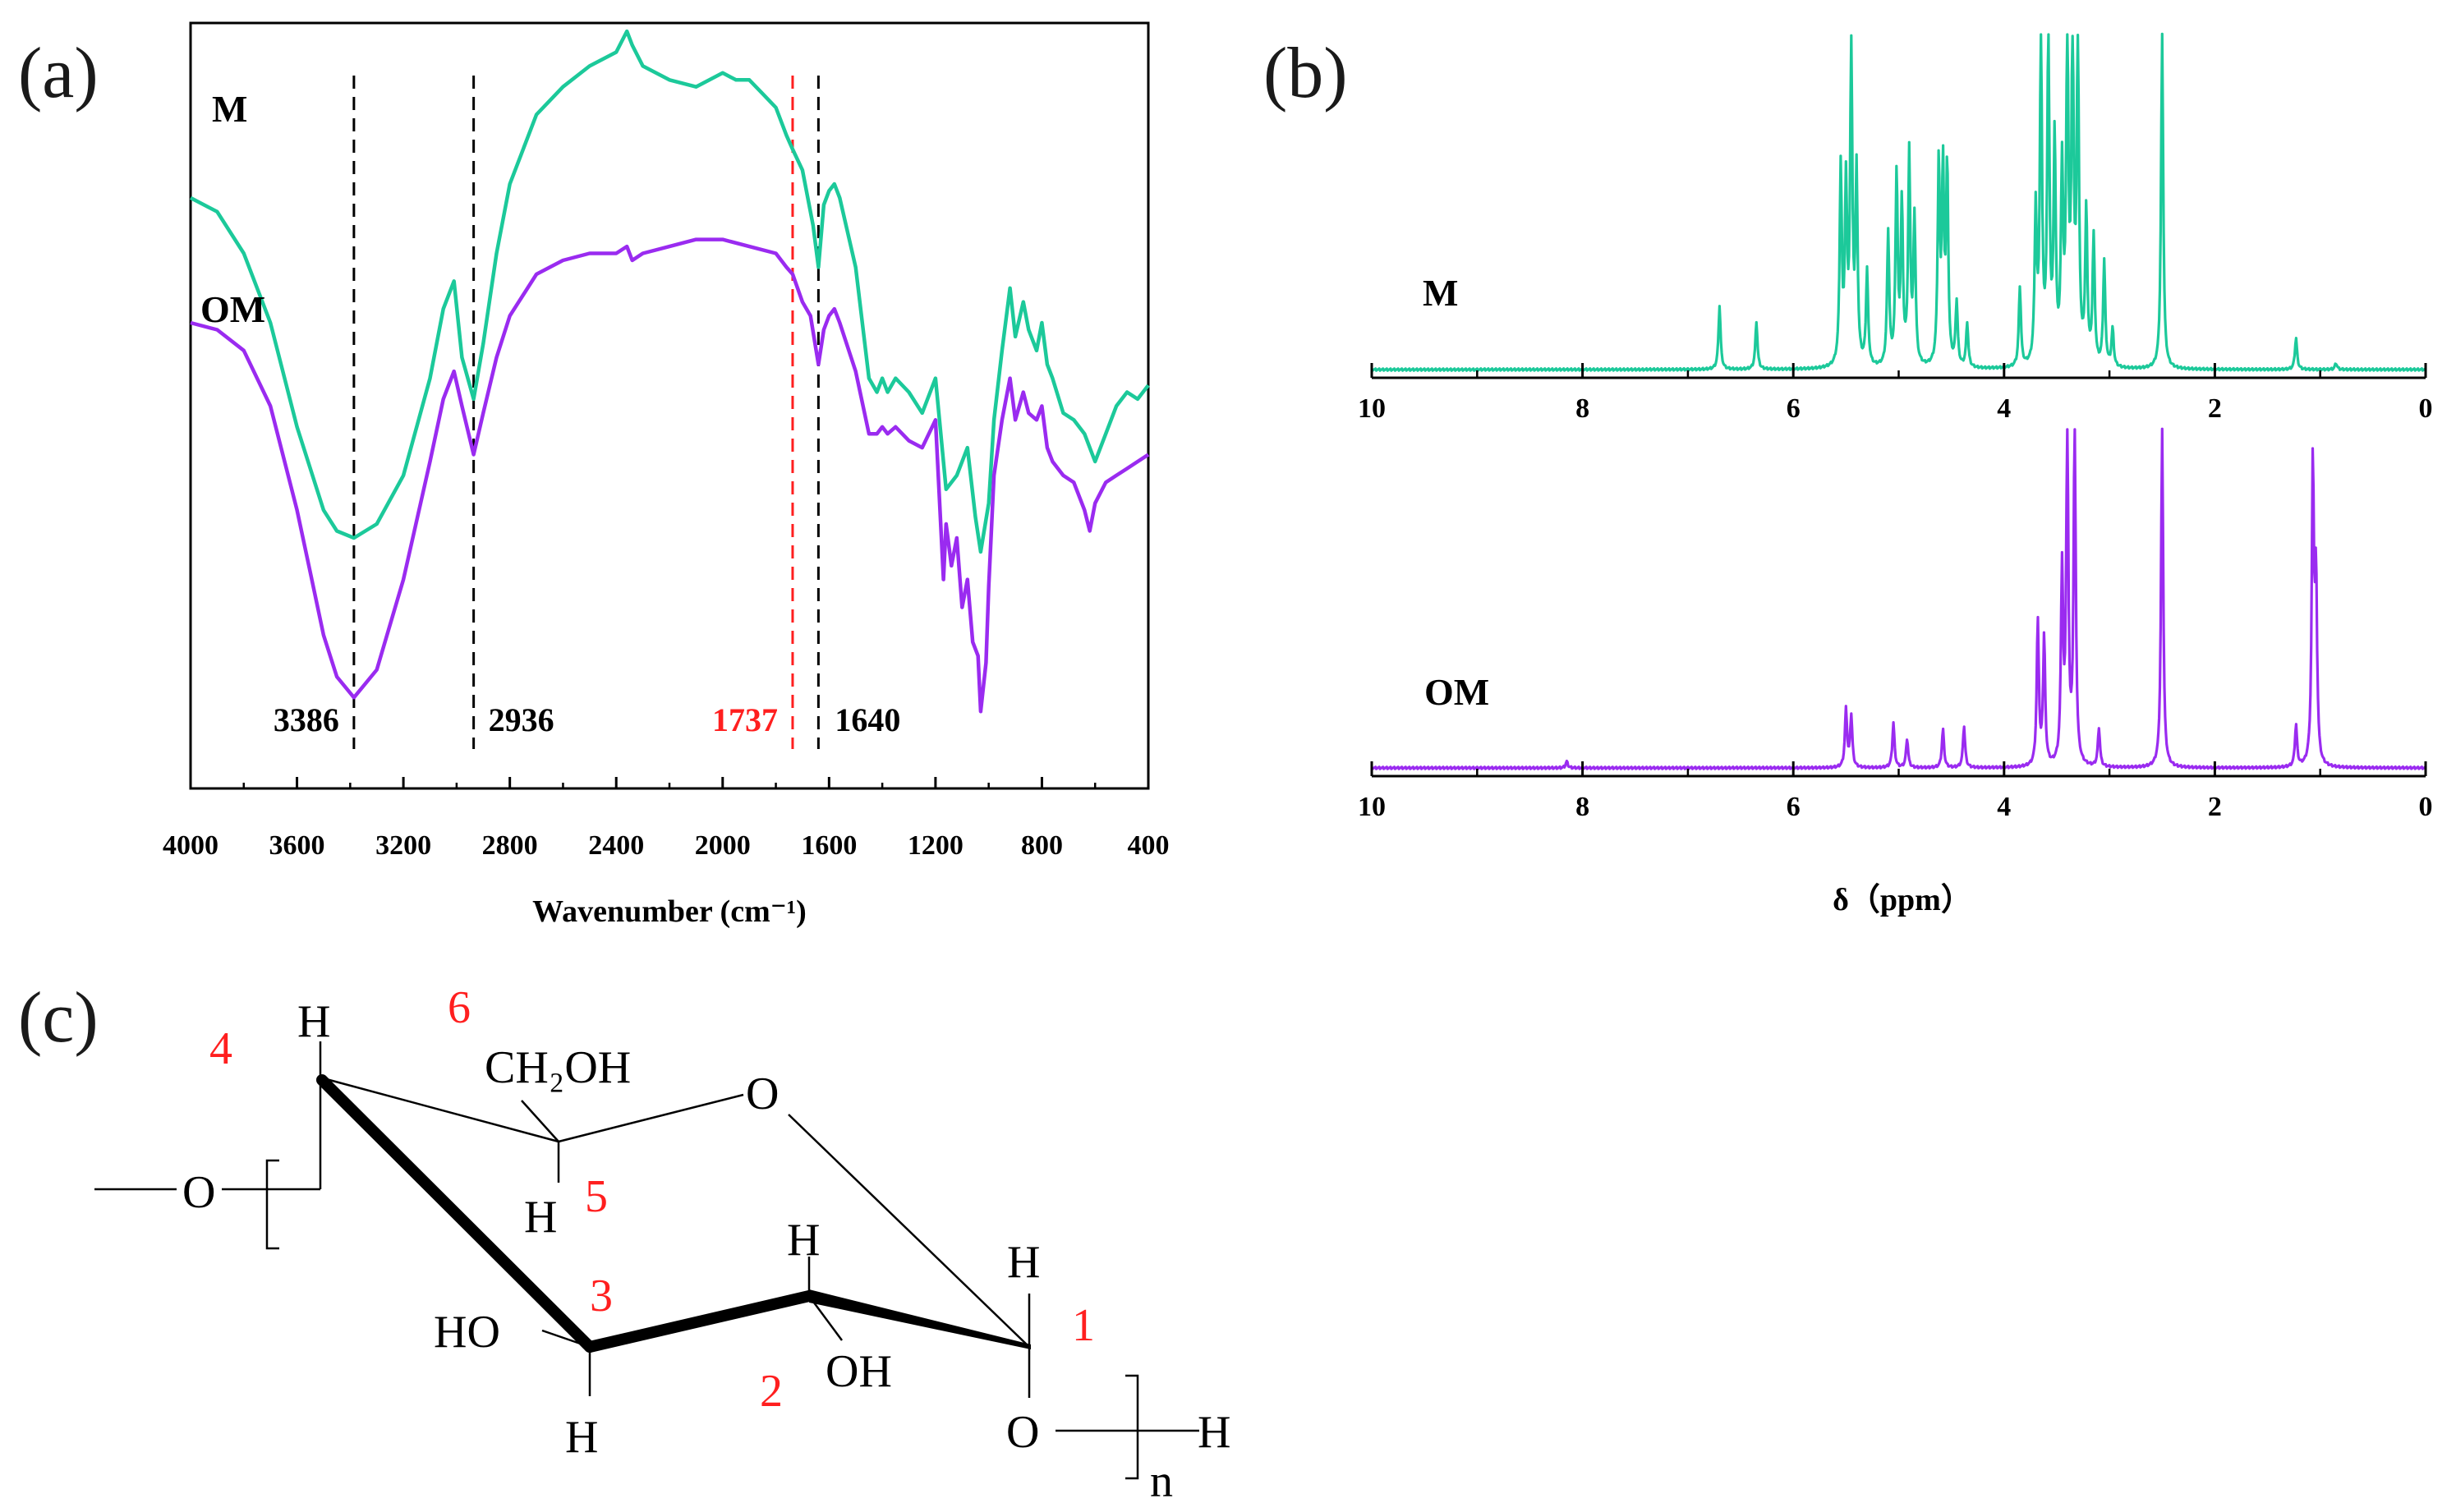 This screenshot has width=2456, height=1512. I want to click on nmr-m-ticks, so click(1898, 370).